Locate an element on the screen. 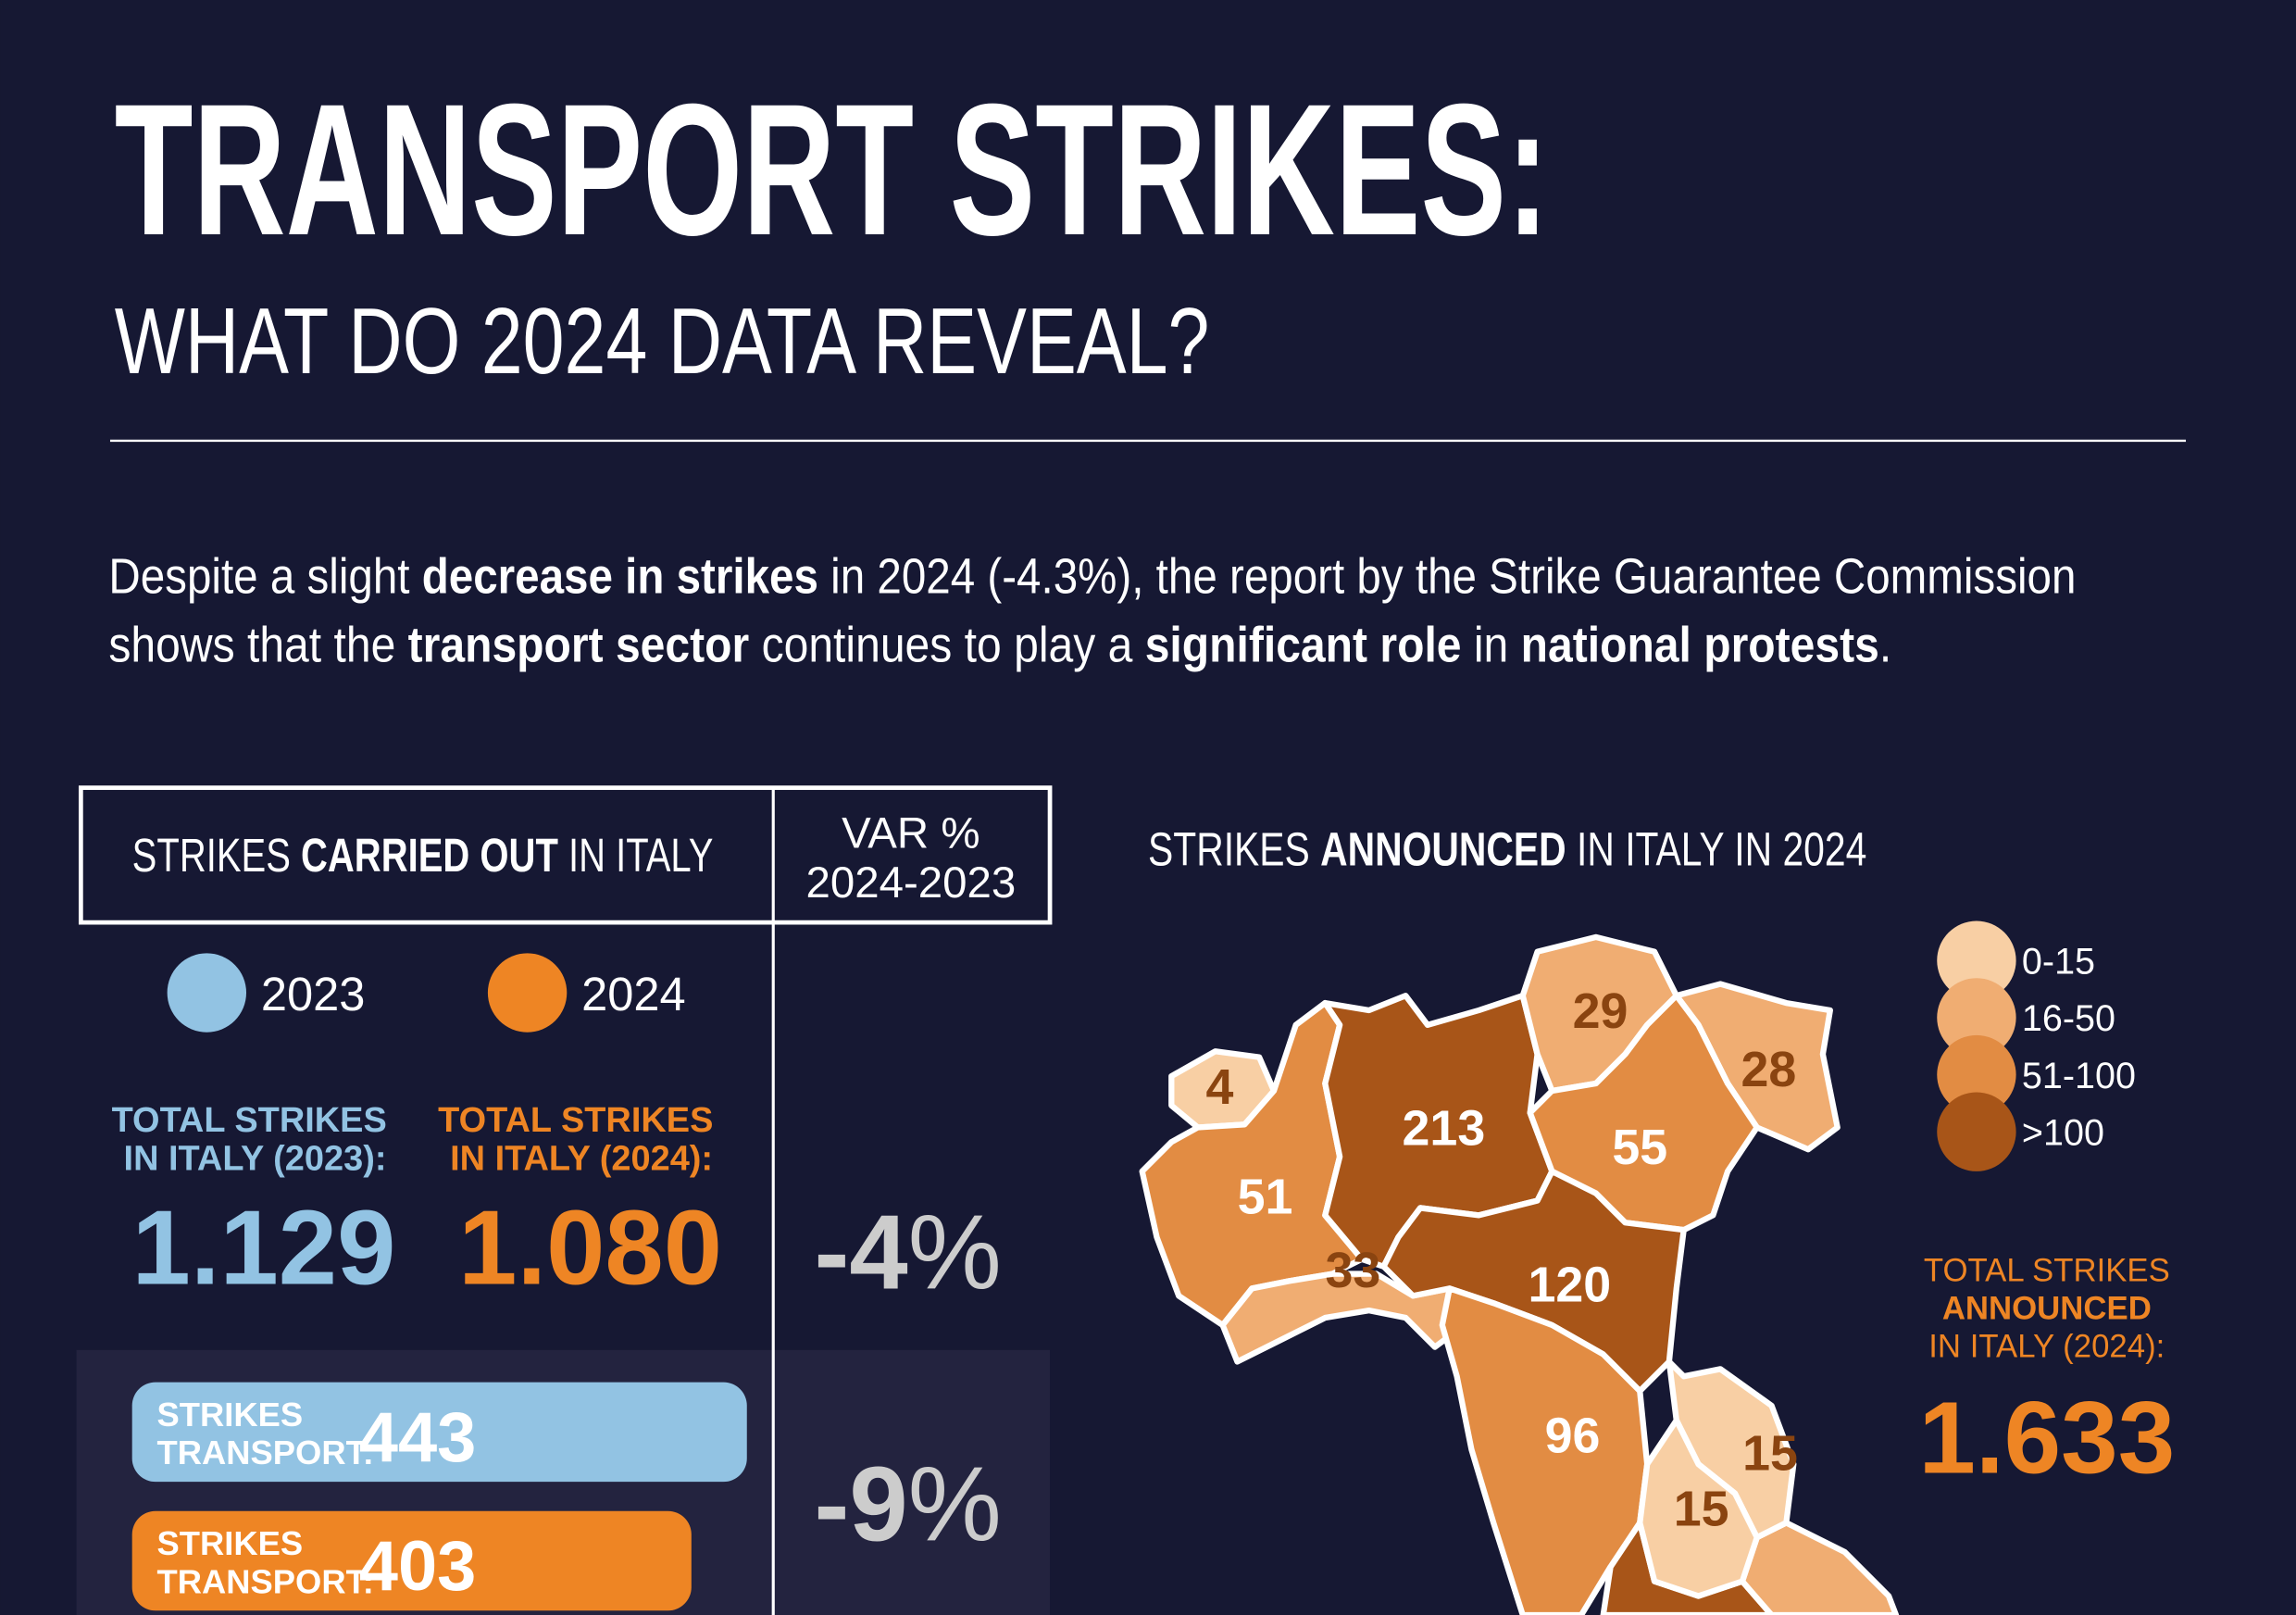 The image size is (2296, 1615). transport-var: -9% is located at coordinates (907, 1505).